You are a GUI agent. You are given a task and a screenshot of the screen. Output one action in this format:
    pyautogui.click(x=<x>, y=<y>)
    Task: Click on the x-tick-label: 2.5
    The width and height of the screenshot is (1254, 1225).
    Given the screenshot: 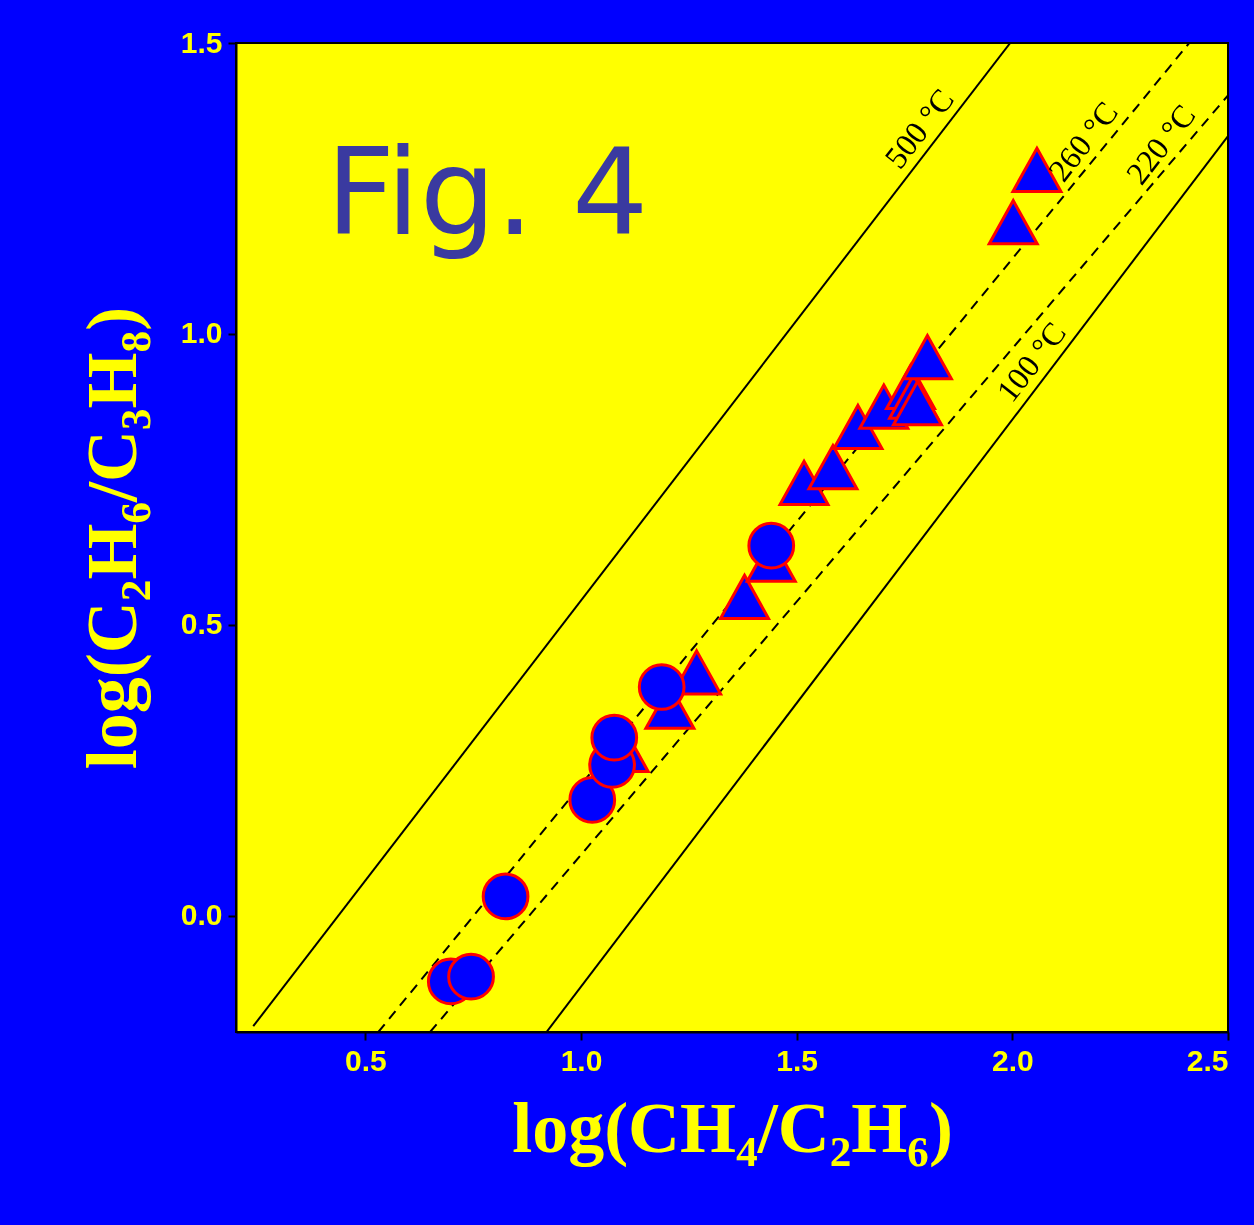 What is the action you would take?
    pyautogui.click(x=1207, y=1060)
    